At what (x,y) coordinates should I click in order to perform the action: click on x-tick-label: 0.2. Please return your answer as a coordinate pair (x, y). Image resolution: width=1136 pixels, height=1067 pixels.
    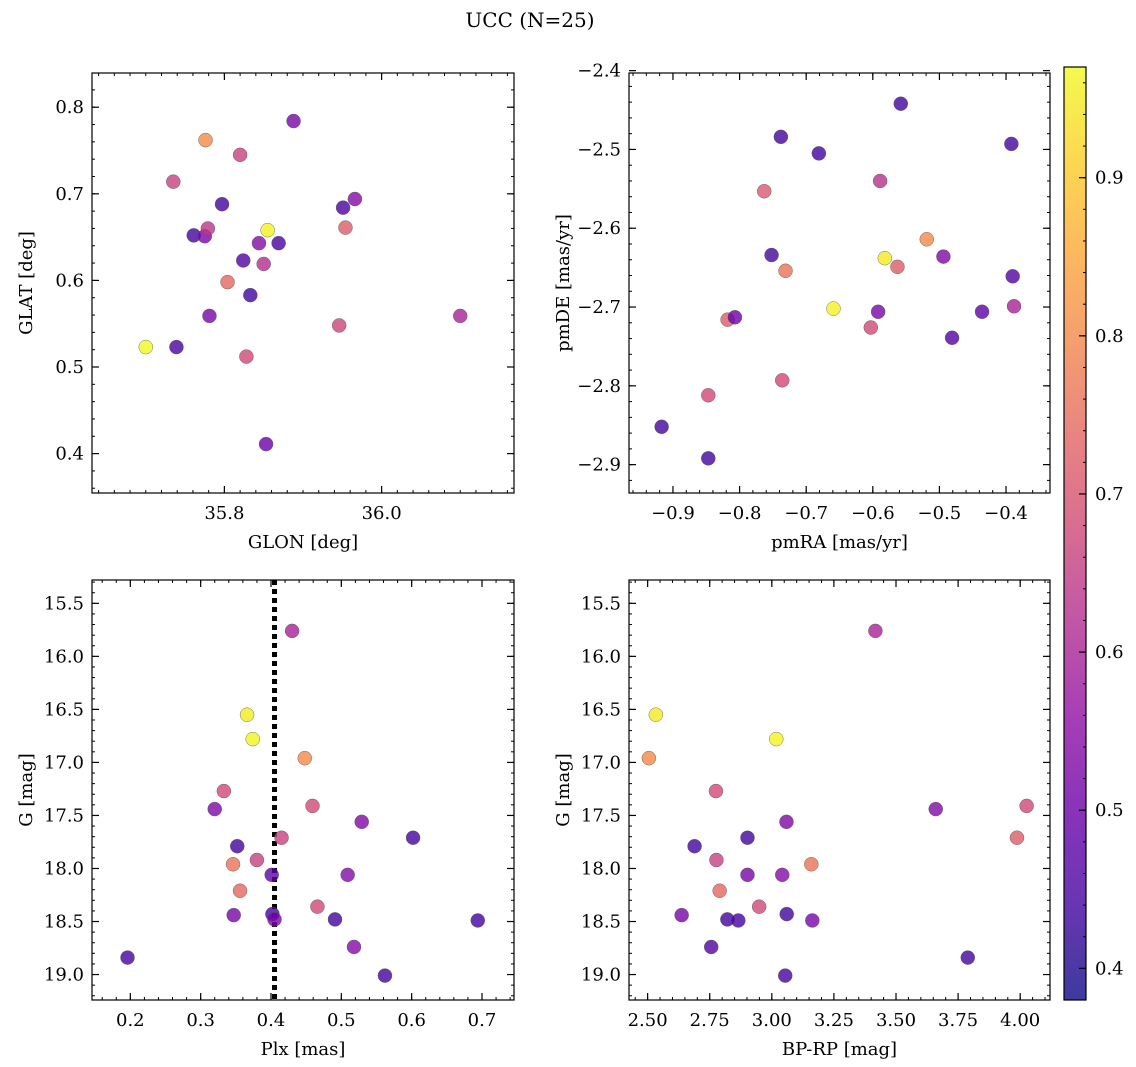
    Looking at the image, I should click on (130, 1020).